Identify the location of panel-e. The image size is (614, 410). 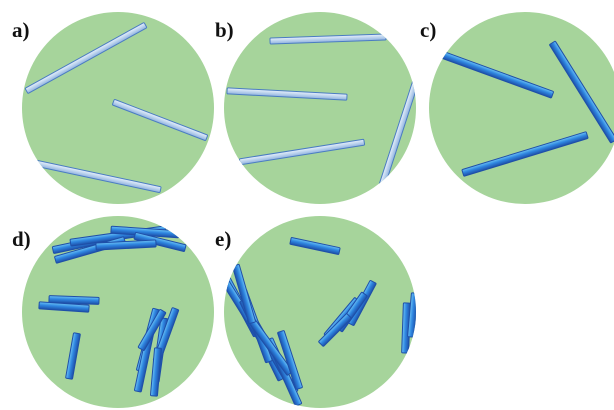
(320, 312).